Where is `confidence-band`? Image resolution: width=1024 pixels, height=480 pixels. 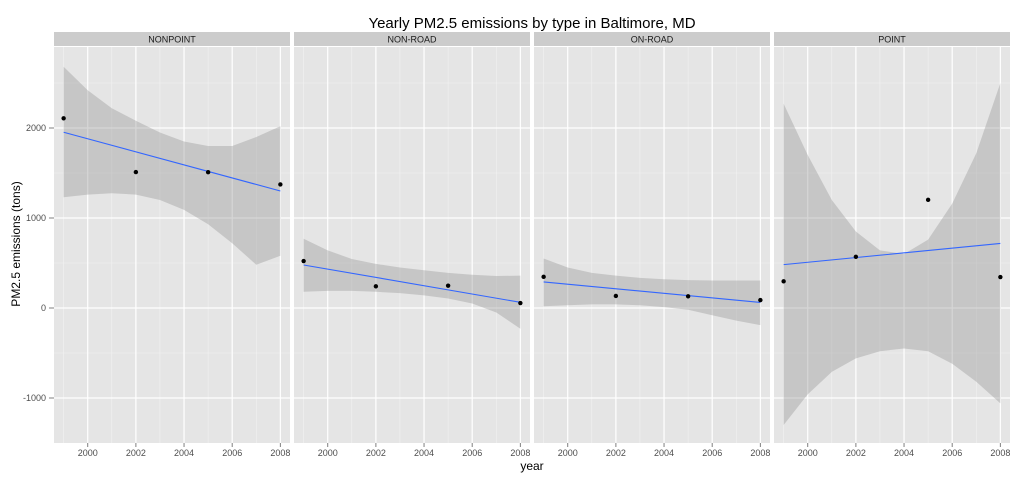 confidence-band is located at coordinates (172, 165).